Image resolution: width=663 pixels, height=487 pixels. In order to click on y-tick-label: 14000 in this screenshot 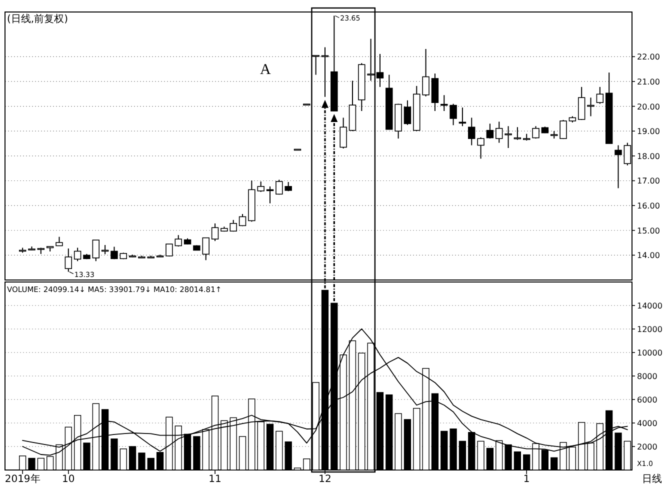, I will do `click(649, 306)`.